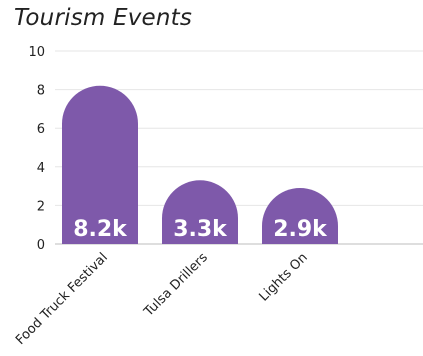 The image size is (423, 356). What do you see at coordinates (284, 277) in the screenshot?
I see `x-tick-label: Lights On` at bounding box center [284, 277].